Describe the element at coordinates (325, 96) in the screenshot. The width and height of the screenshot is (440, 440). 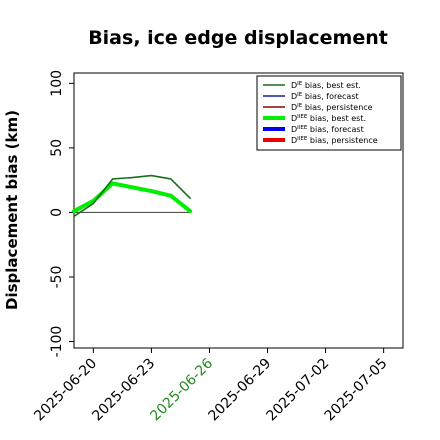
I see `legend-label-dIE_forecast: DIE bias, forecast` at that location.